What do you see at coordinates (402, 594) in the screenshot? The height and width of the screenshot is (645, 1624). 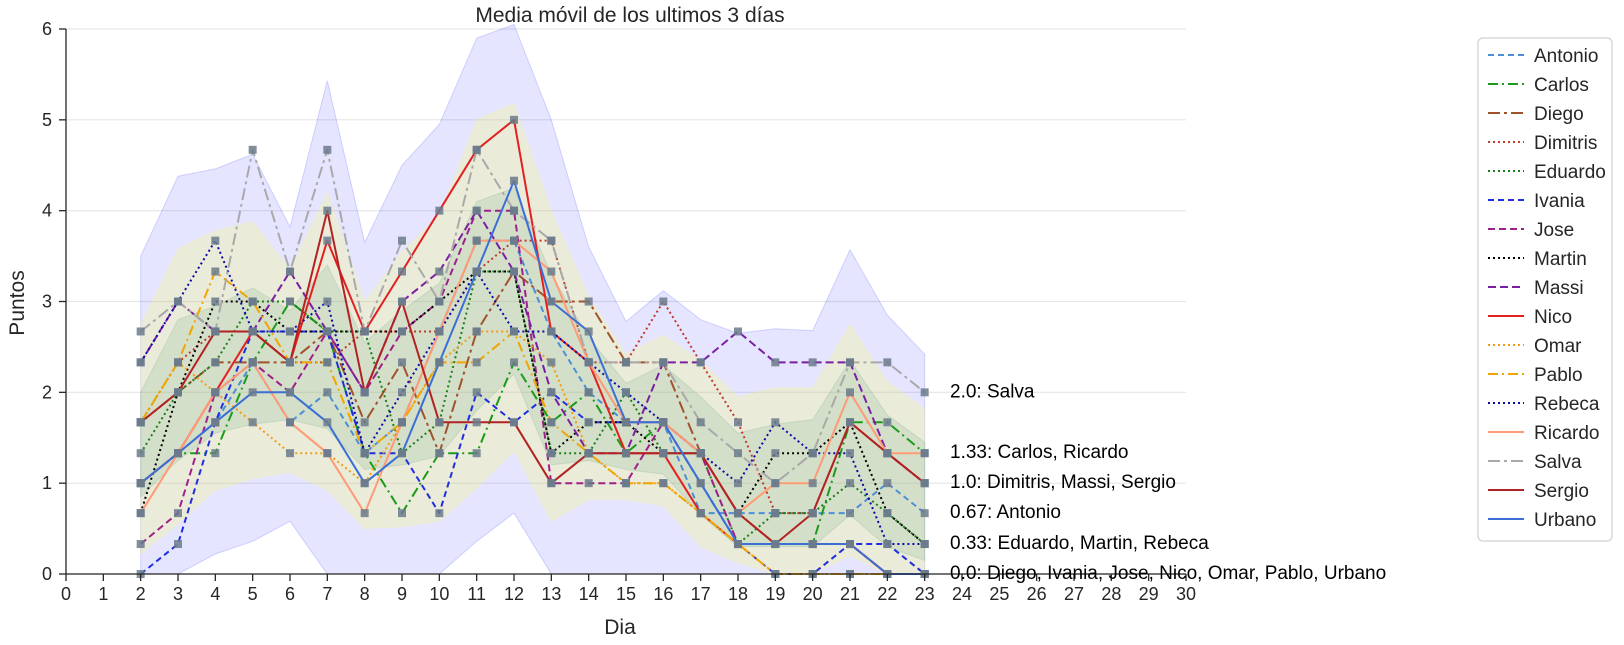 I see `x-tick-label-9: 9` at bounding box center [402, 594].